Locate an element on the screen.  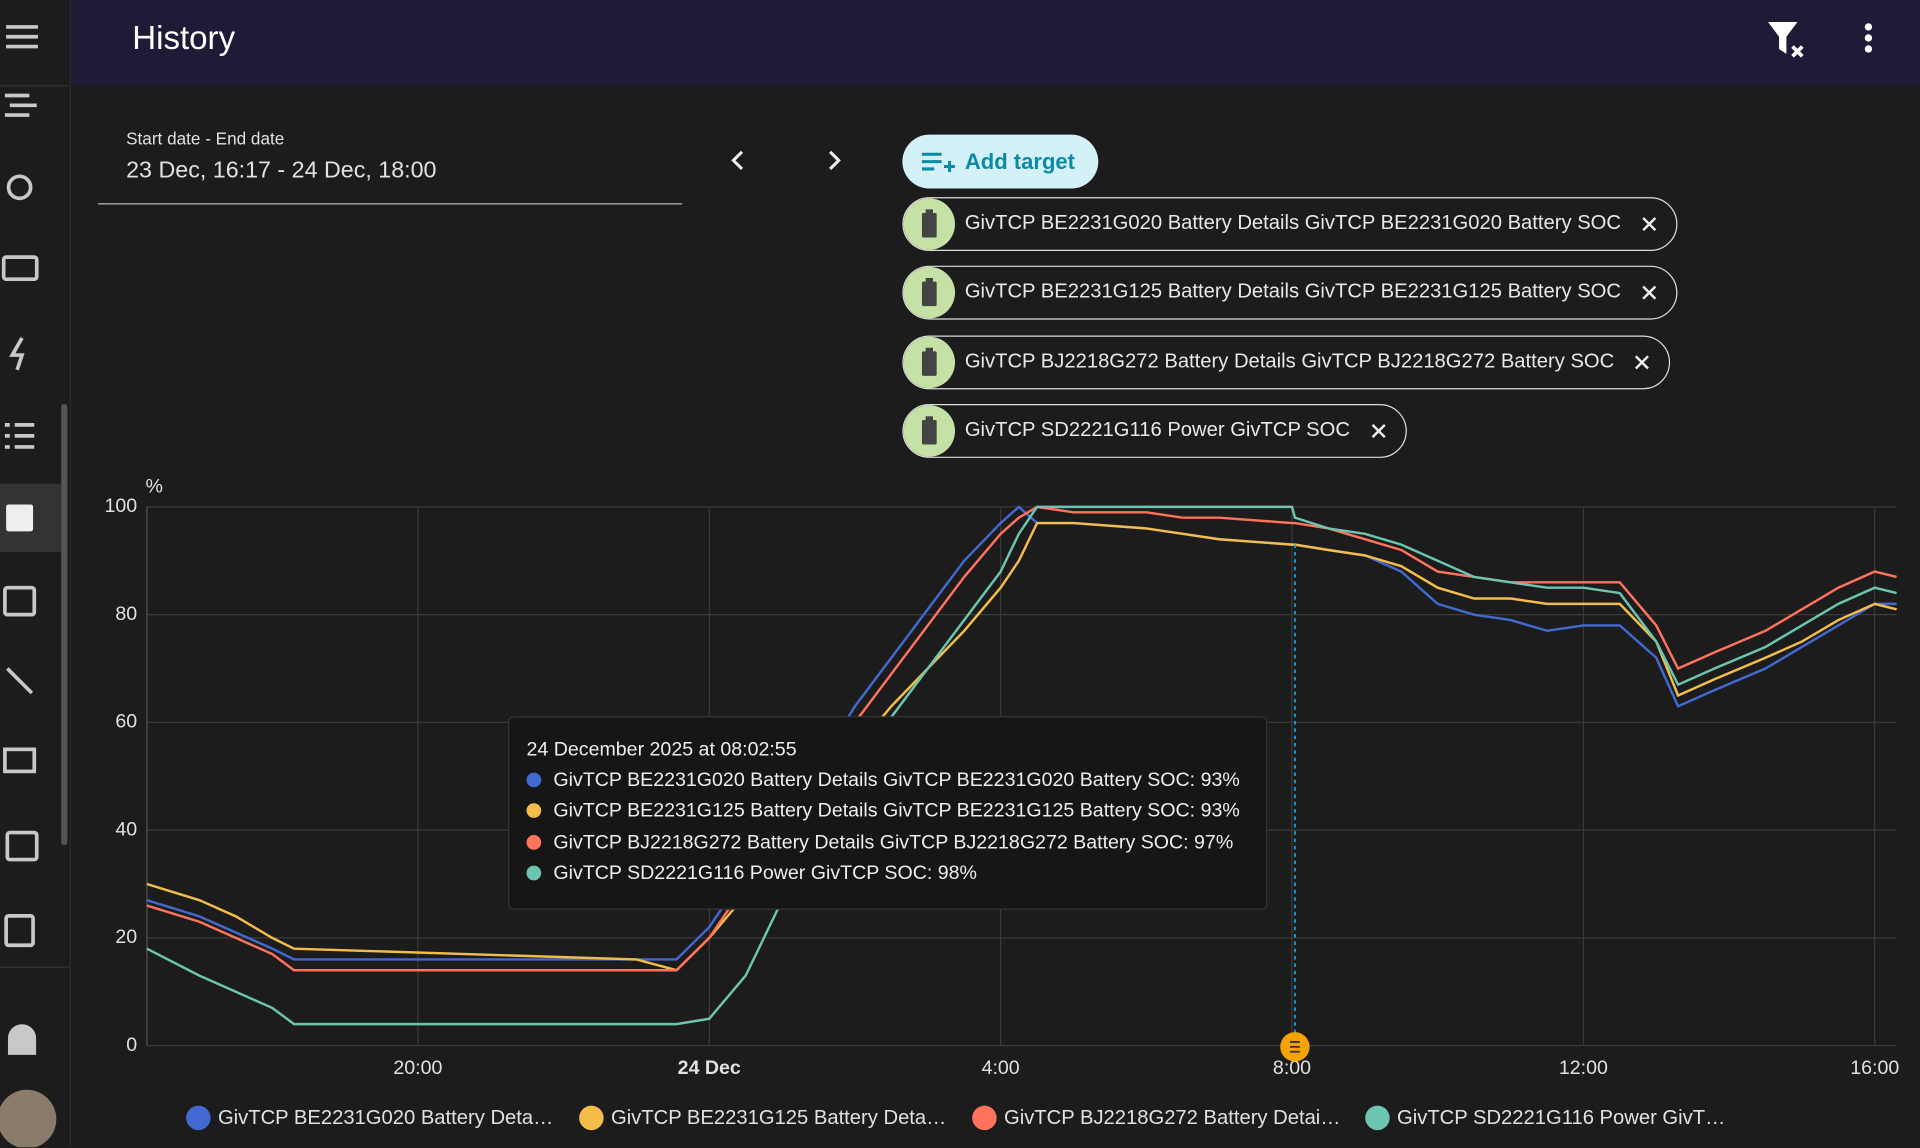
x-tick-label: 12:00 is located at coordinates (1583, 1068).